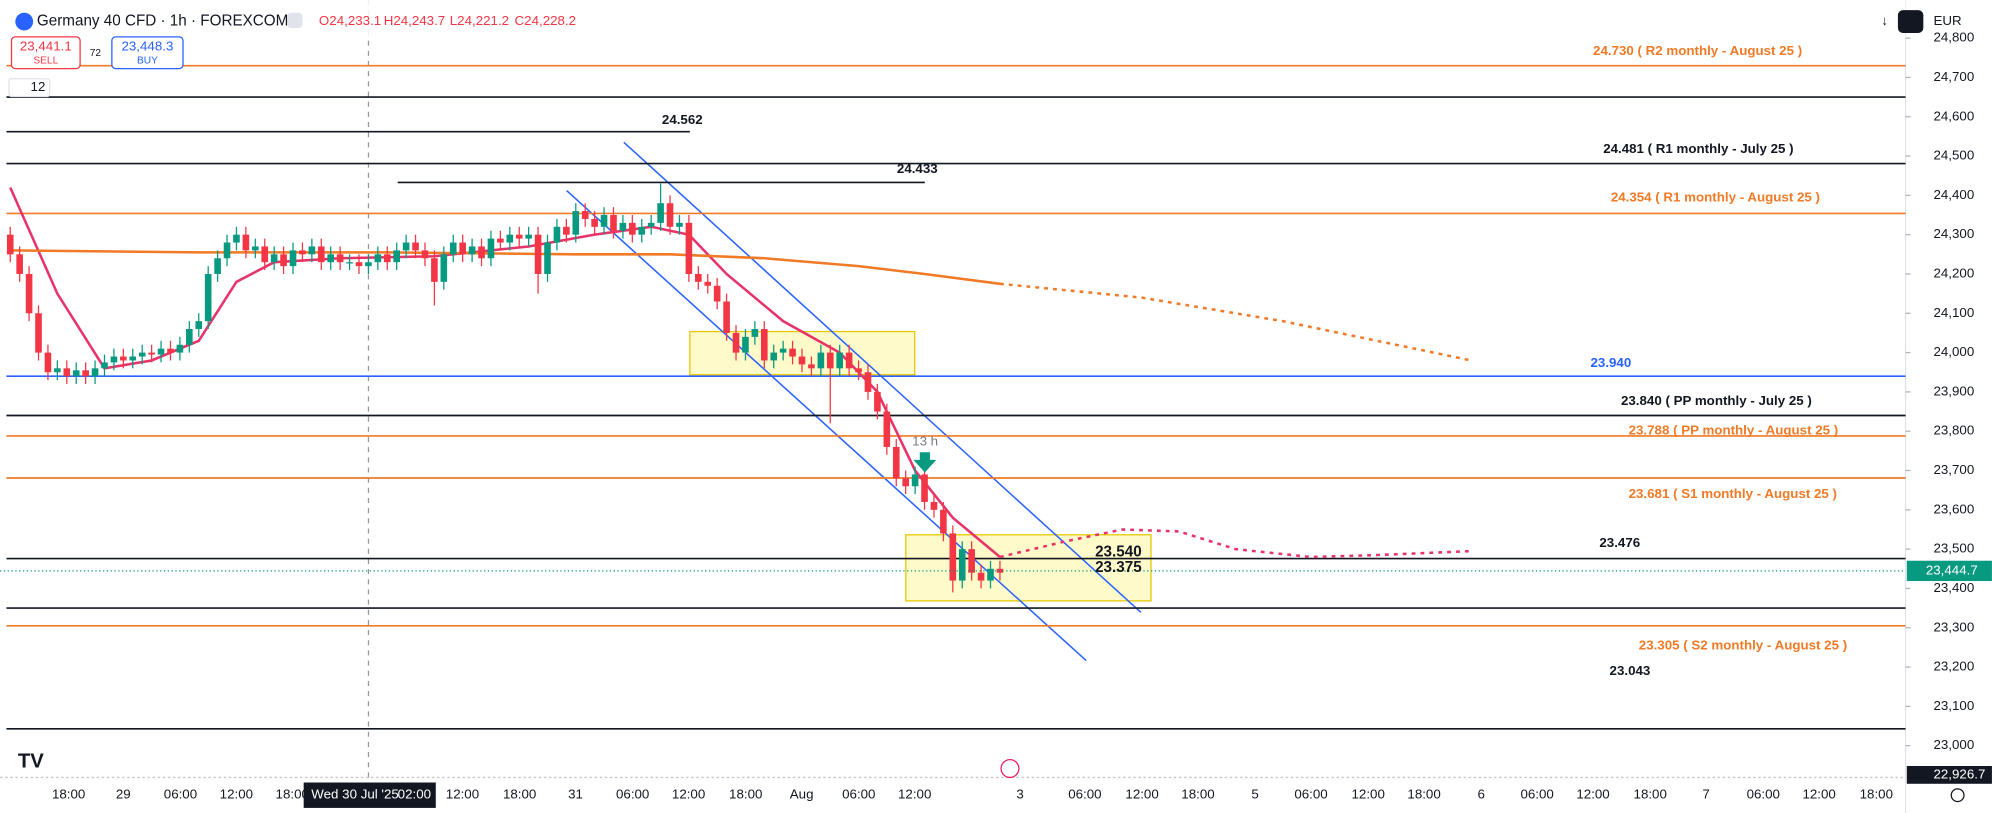 The height and width of the screenshot is (813, 1992). What do you see at coordinates (1953, 705) in the screenshot?
I see `y-tick-label: 23,100` at bounding box center [1953, 705].